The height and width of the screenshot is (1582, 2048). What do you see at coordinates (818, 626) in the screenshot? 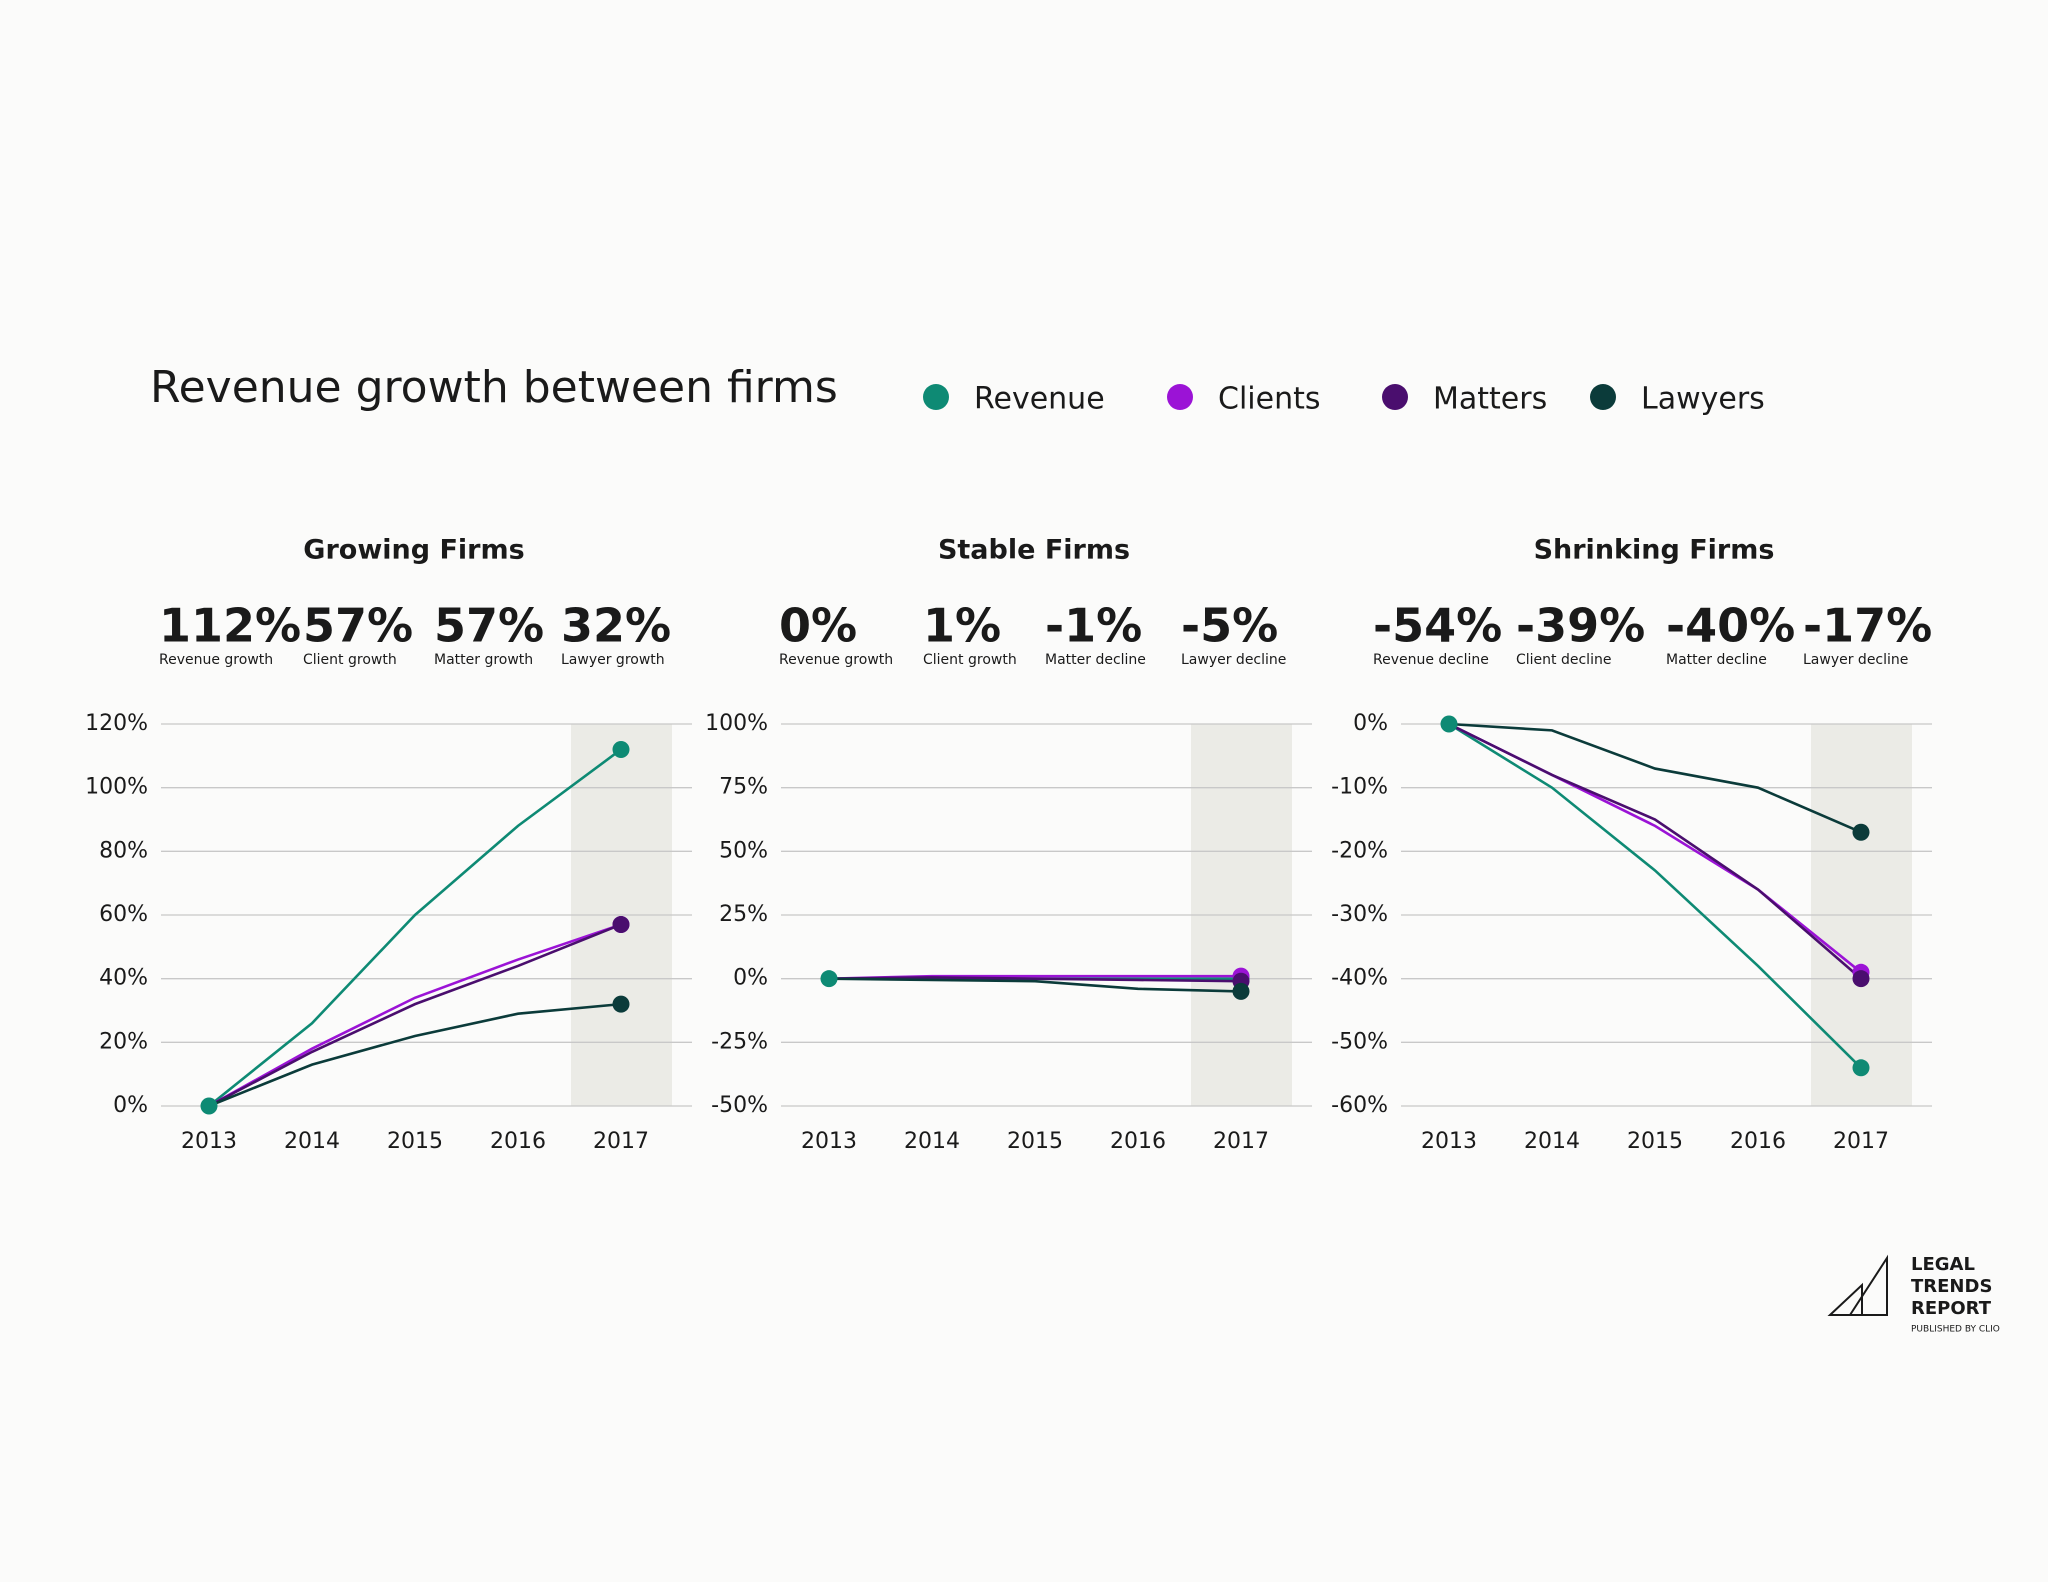
I see `stat-value: 0%` at bounding box center [818, 626].